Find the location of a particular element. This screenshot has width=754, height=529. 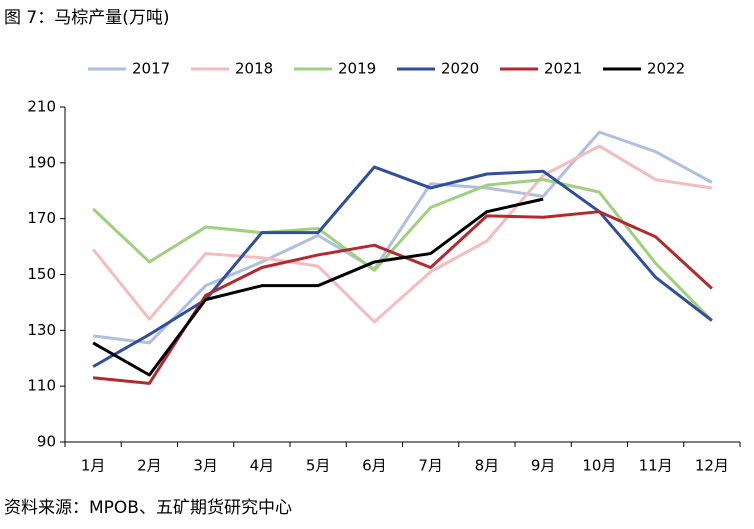

y-tick-label: 90 is located at coordinates (46, 442).